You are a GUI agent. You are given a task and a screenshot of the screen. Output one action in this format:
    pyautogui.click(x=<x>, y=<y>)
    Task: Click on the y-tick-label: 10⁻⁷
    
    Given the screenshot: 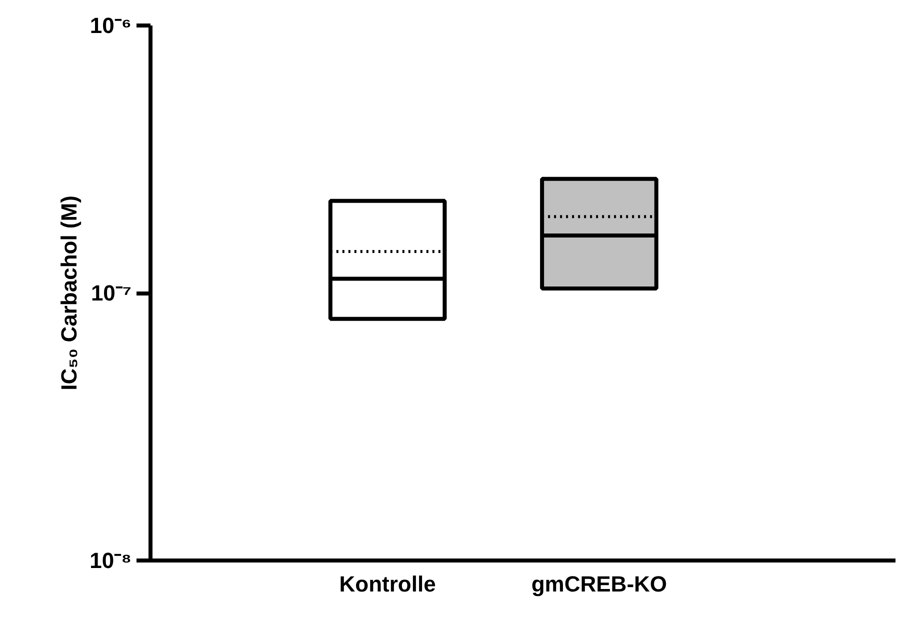 What is the action you would take?
    pyautogui.click(x=111, y=293)
    